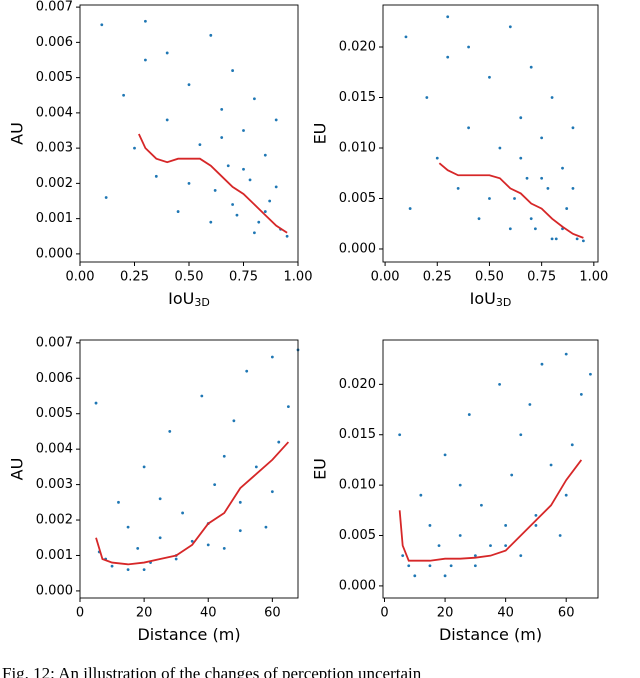 Image resolution: width=640 pixels, height=678 pixels. Describe the element at coordinates (80, 277) in the screenshot. I see `x-tick-label: 0.00` at that location.